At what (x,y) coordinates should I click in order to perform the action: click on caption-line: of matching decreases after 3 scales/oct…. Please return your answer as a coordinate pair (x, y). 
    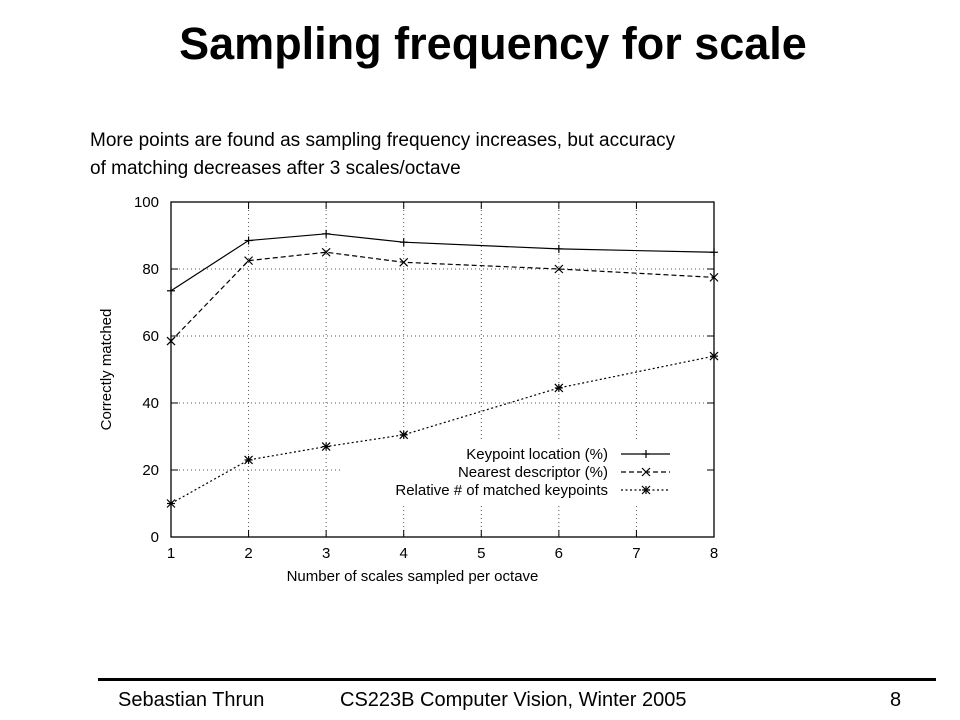
    Looking at the image, I should click on (275, 168).